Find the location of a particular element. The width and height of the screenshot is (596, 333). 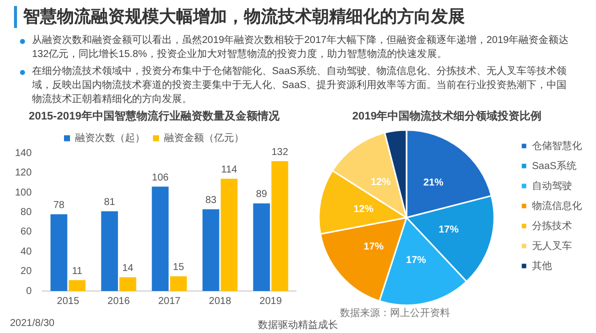

data-label: 114 is located at coordinates (229, 170).